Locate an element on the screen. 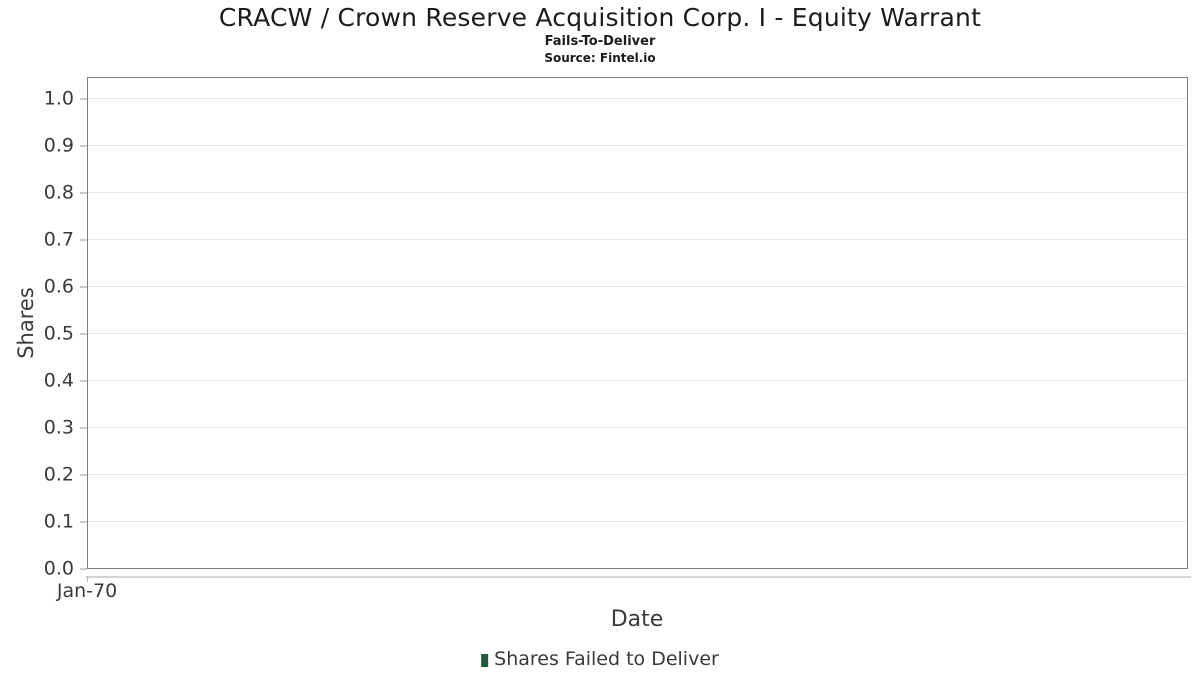  y-tick-label: 0.9 is located at coordinates (58, 145).